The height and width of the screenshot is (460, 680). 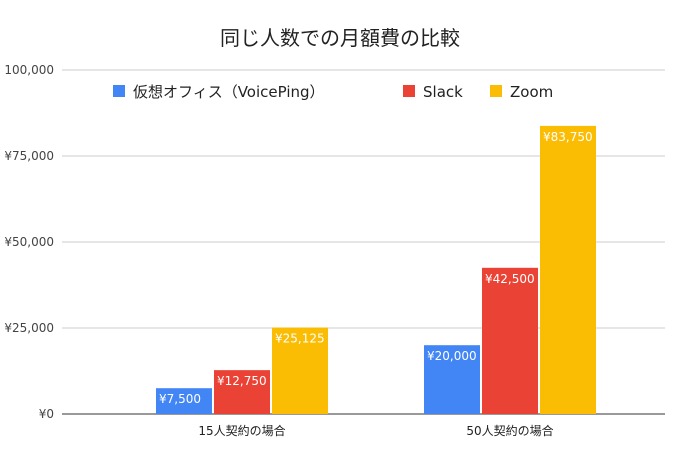 What do you see at coordinates (510, 279) in the screenshot?
I see `bar-value-label: ¥42,500` at bounding box center [510, 279].